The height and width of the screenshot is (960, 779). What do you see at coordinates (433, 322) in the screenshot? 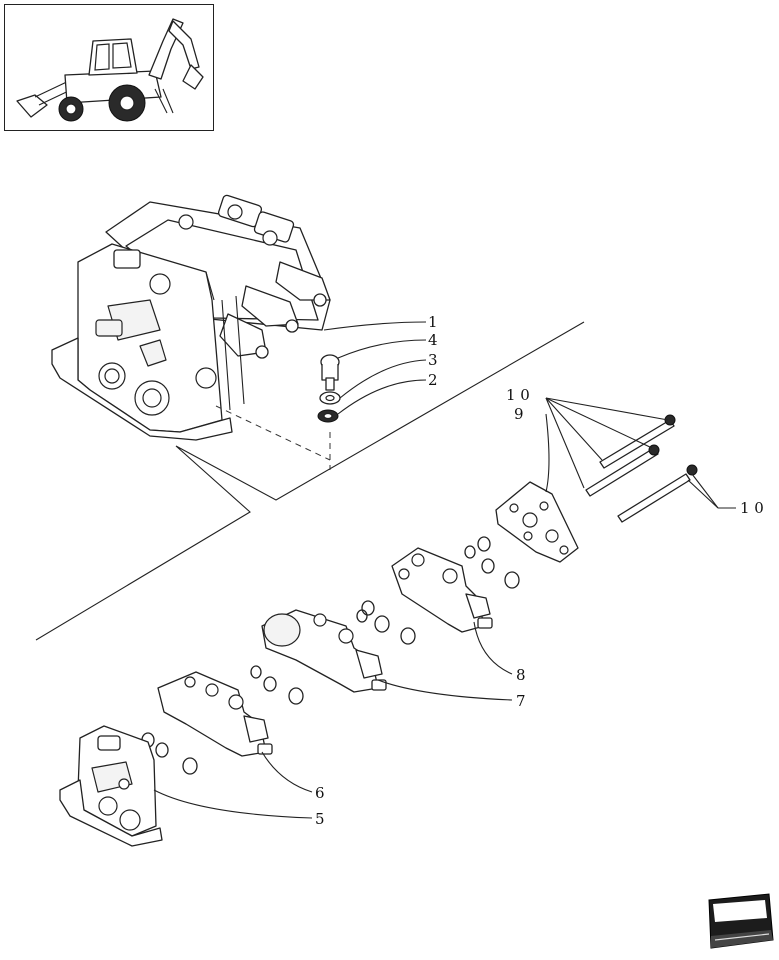
I see `callout-1: 1` at bounding box center [433, 322].